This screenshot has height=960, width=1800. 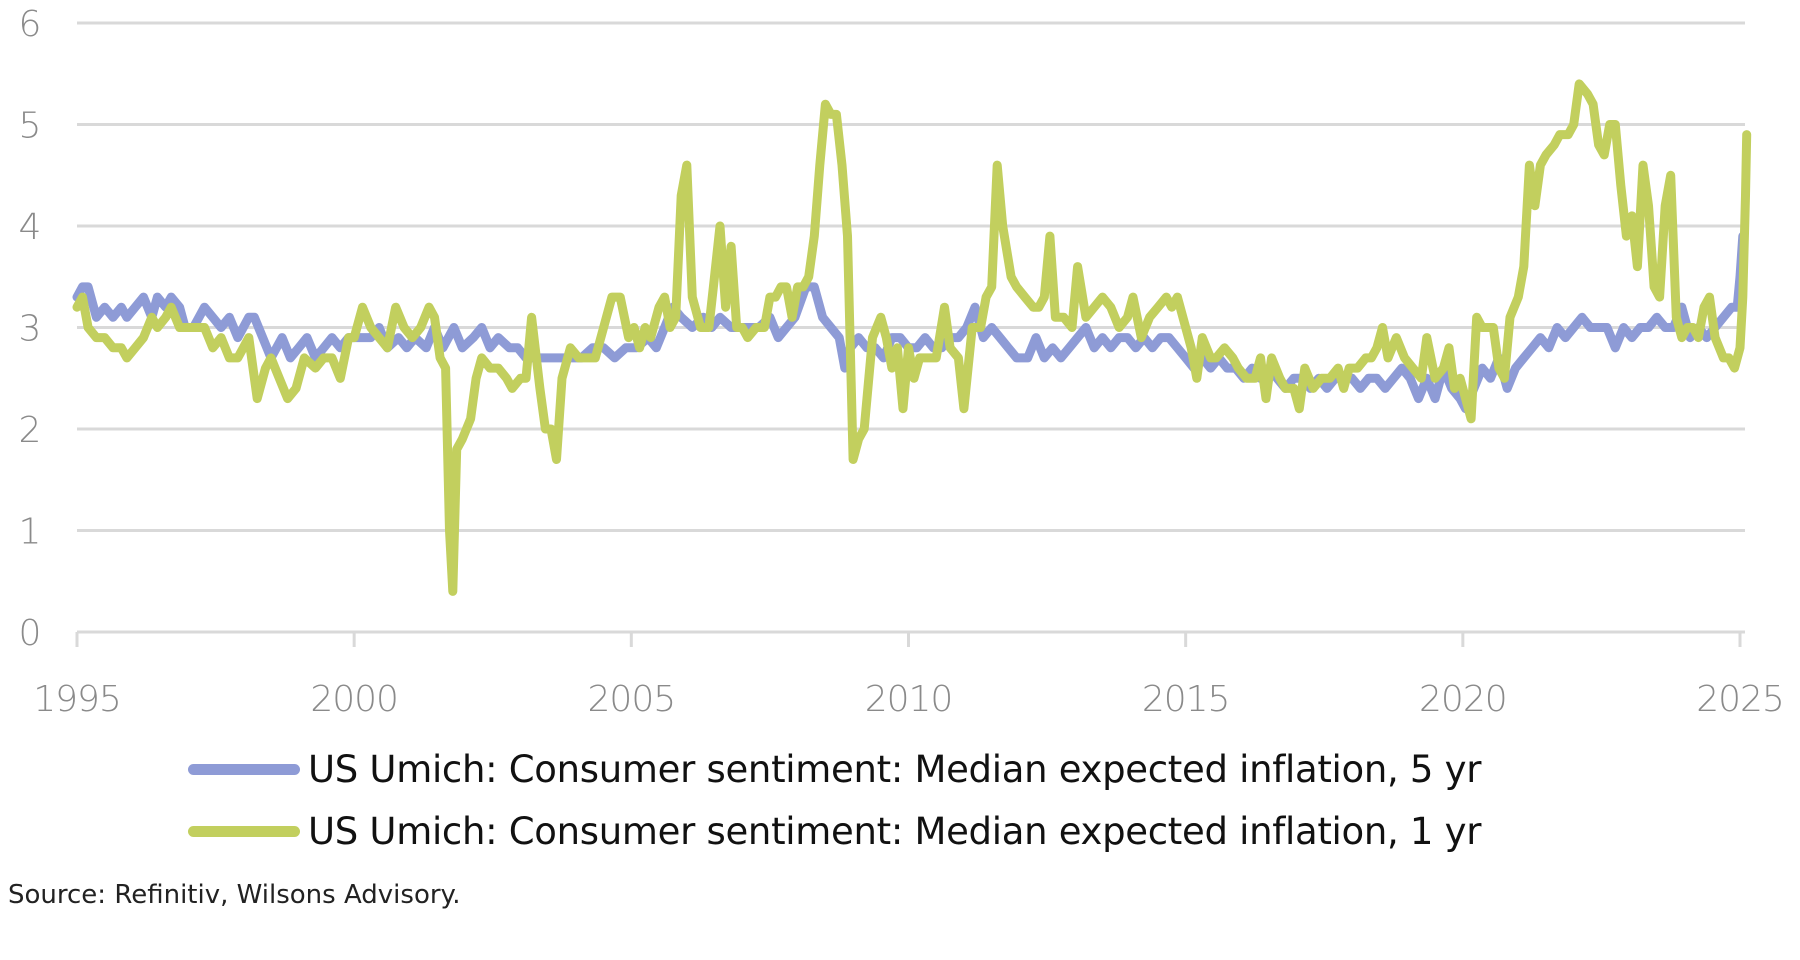 What do you see at coordinates (1463, 699) in the screenshot?
I see `x-tick-label: 2020` at bounding box center [1463, 699].